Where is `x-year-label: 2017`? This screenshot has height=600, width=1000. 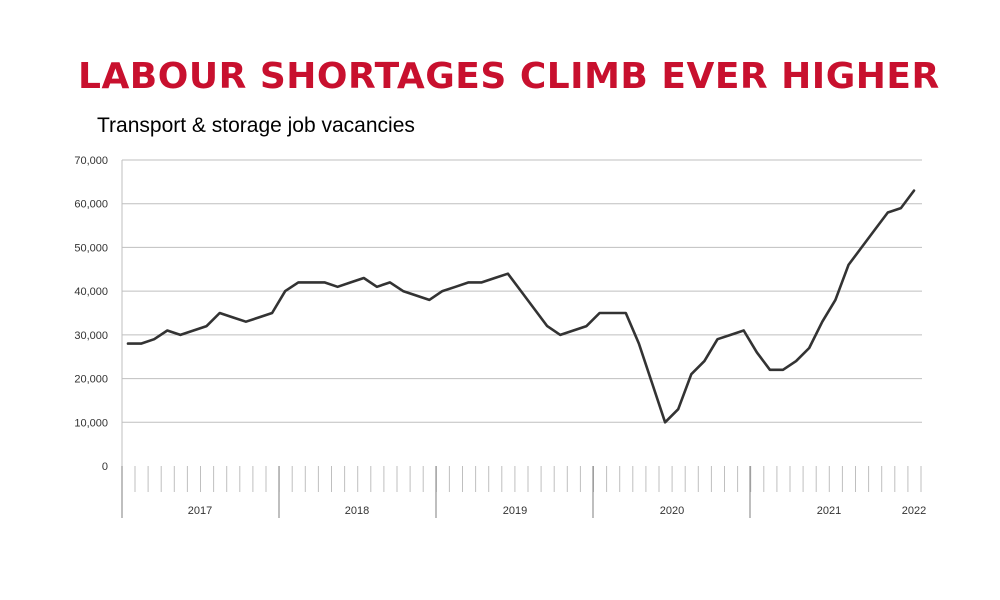
x-year-label: 2017 is located at coordinates (200, 511).